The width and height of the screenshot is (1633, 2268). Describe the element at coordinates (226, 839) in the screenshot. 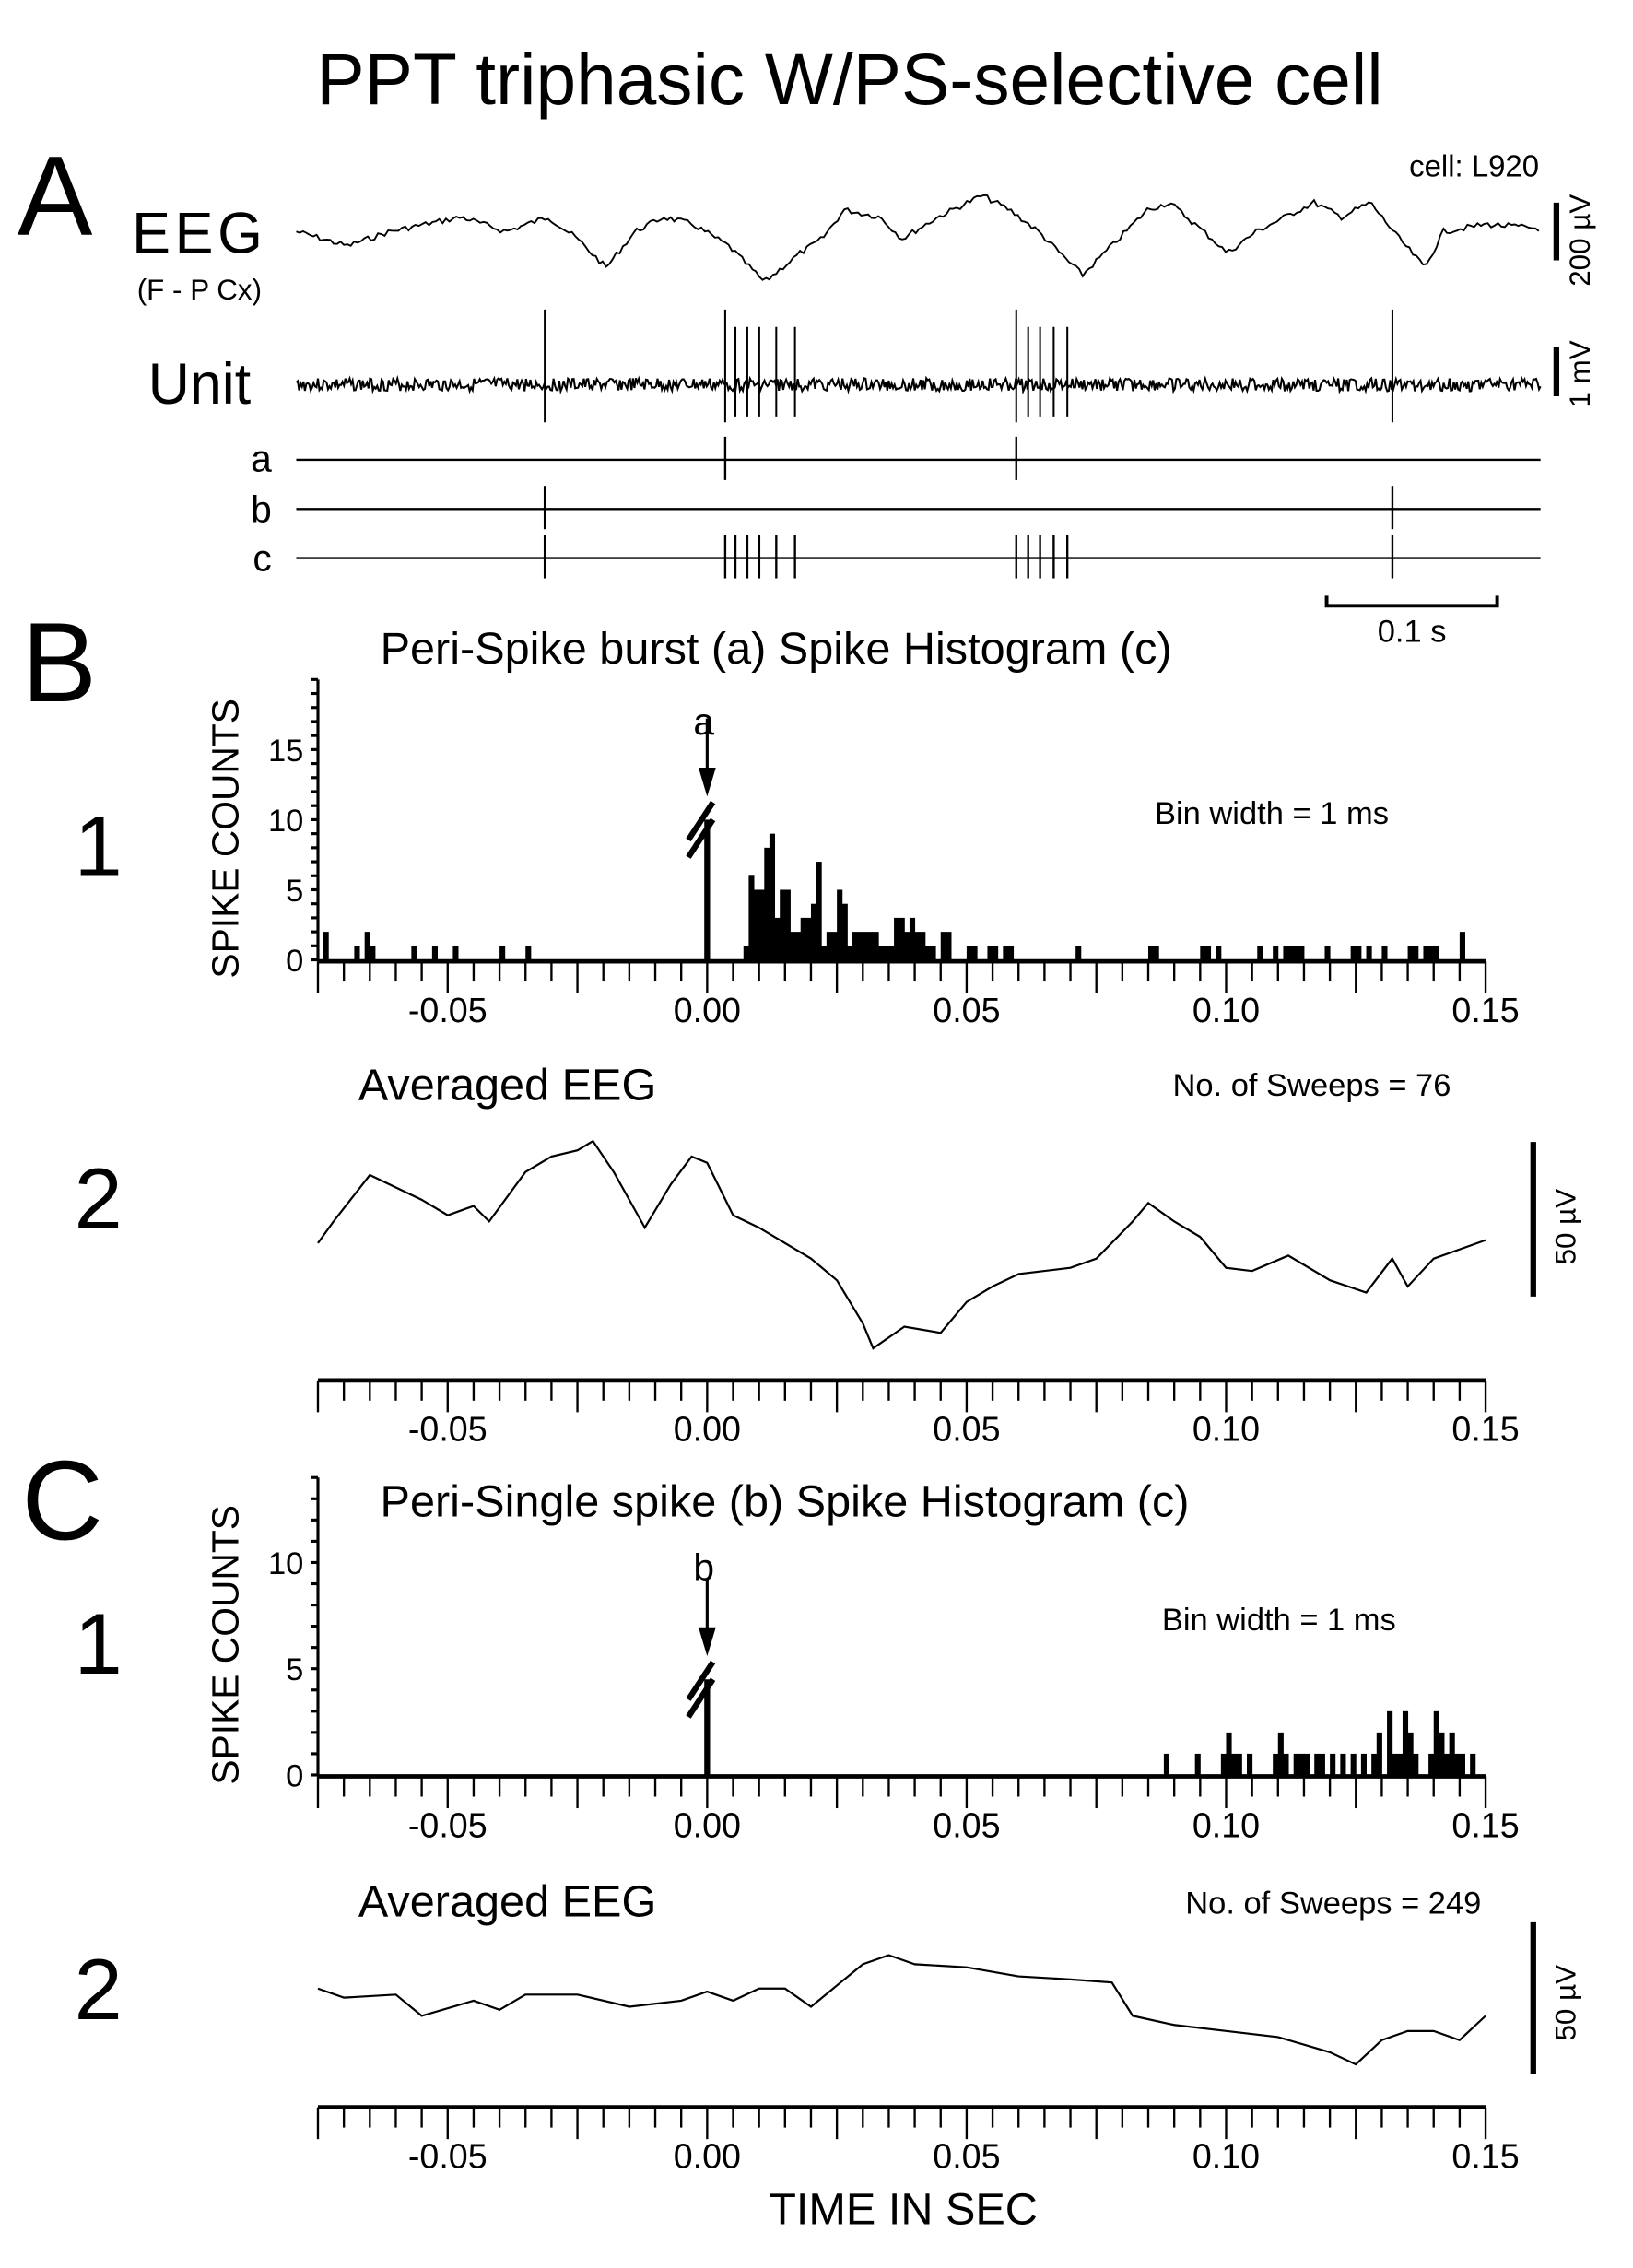

I see `y-axis-label-b1: SPIKE COUNTS` at that location.